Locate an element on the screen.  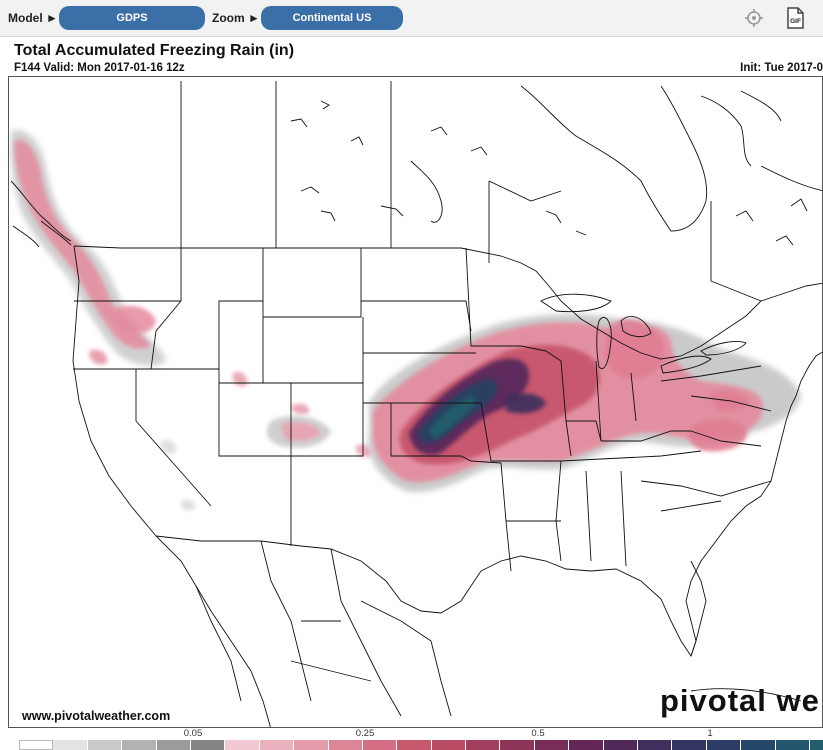
init-time: Init: Tue 2017-0 is located at coordinates (781, 68).